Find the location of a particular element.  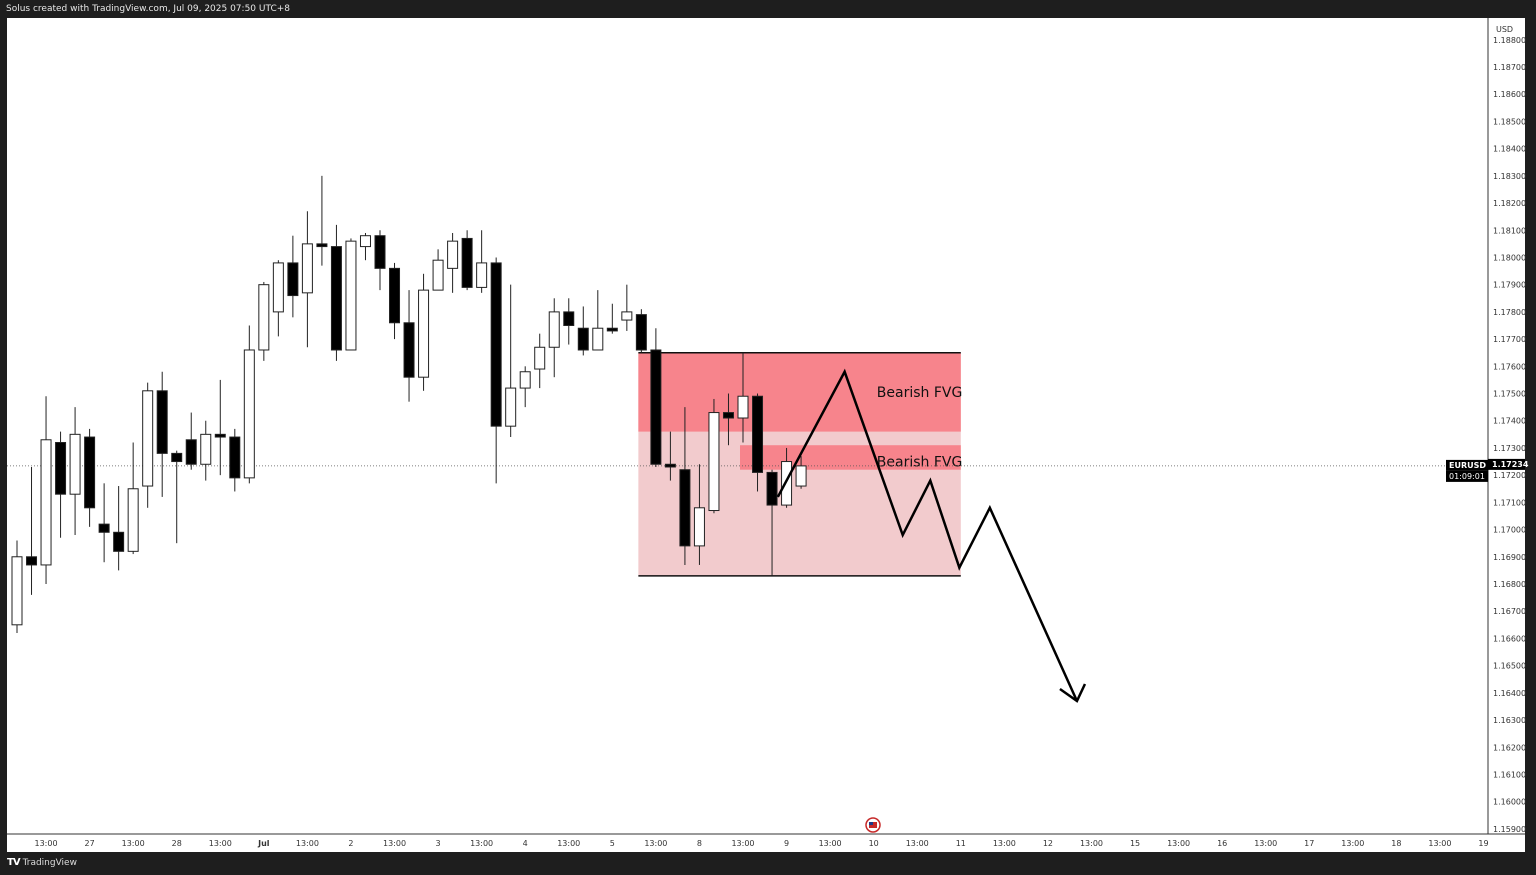

time-tick-label: 12 is located at coordinates (1048, 843).